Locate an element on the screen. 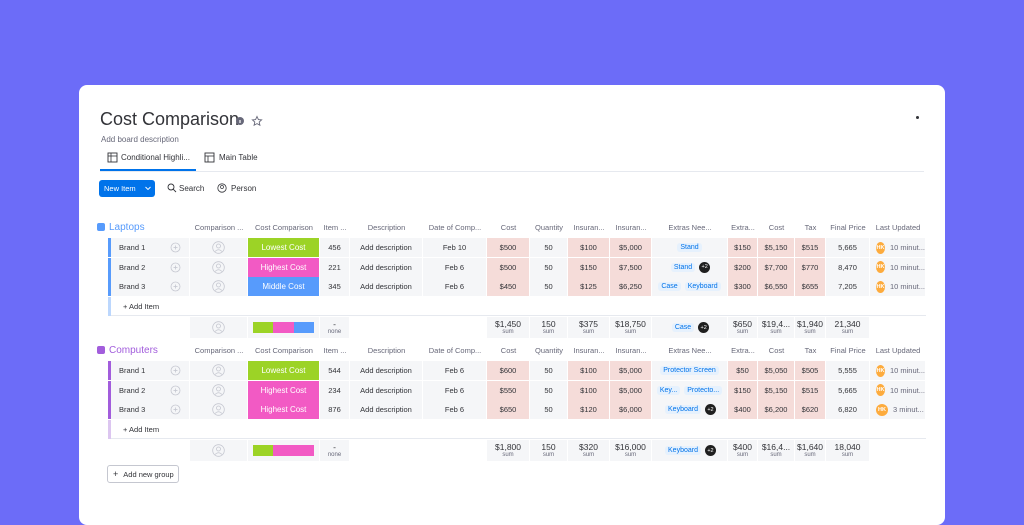 Image resolution: width=1024 pixels, height=525 pixels. insurance-cell: $150 is located at coordinates (589, 267).